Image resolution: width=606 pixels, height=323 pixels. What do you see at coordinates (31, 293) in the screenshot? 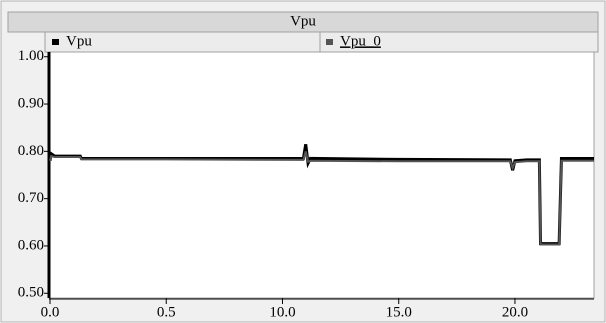
I see `y-tick-label: 0.50` at bounding box center [31, 293].